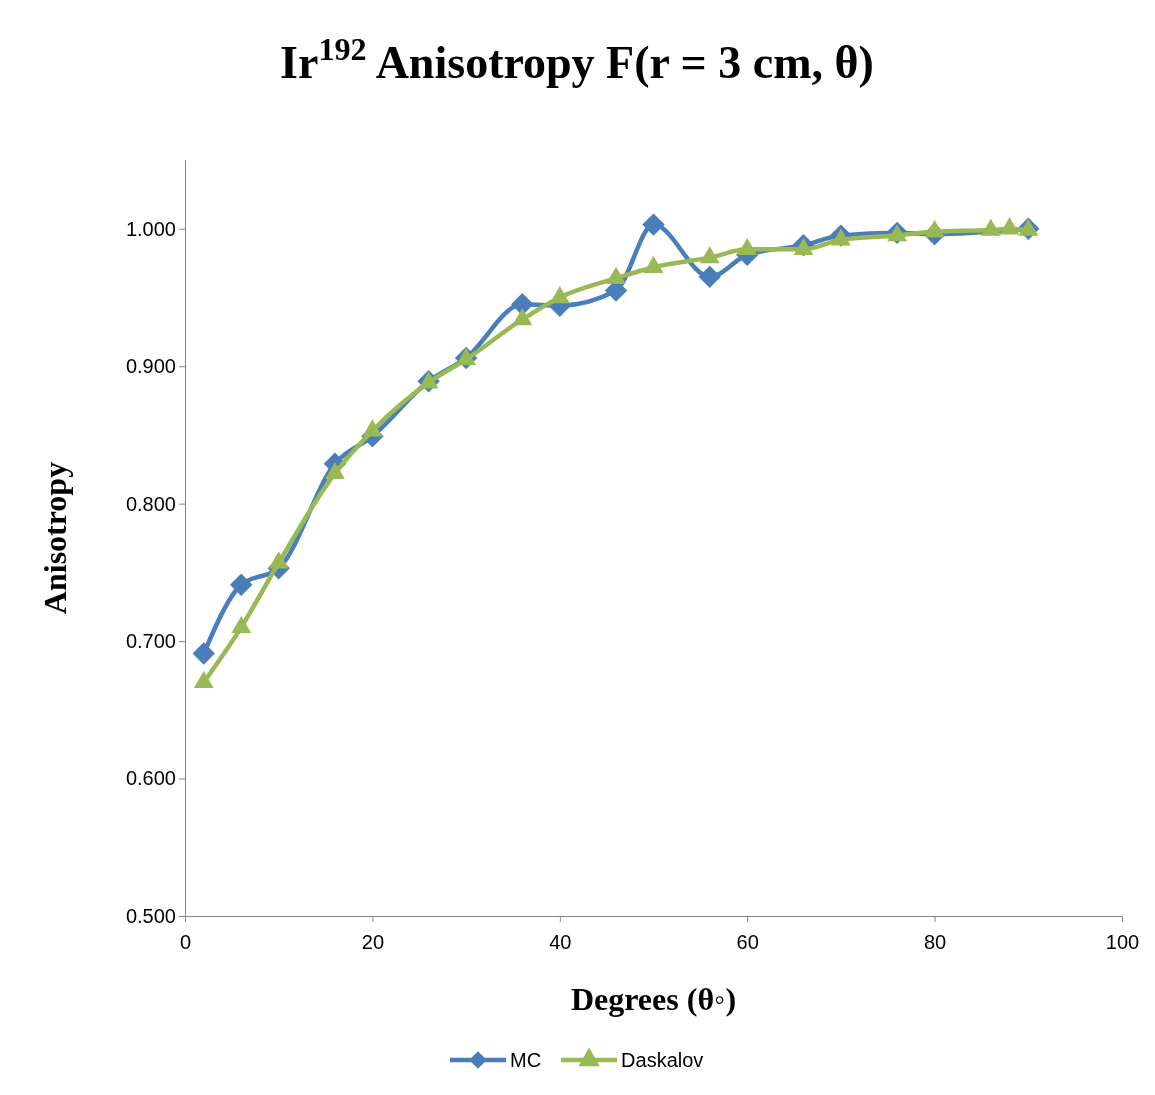 The height and width of the screenshot is (1095, 1155). Describe the element at coordinates (150, 503) in the screenshot. I see `y-tick-label: 0.800` at that location.